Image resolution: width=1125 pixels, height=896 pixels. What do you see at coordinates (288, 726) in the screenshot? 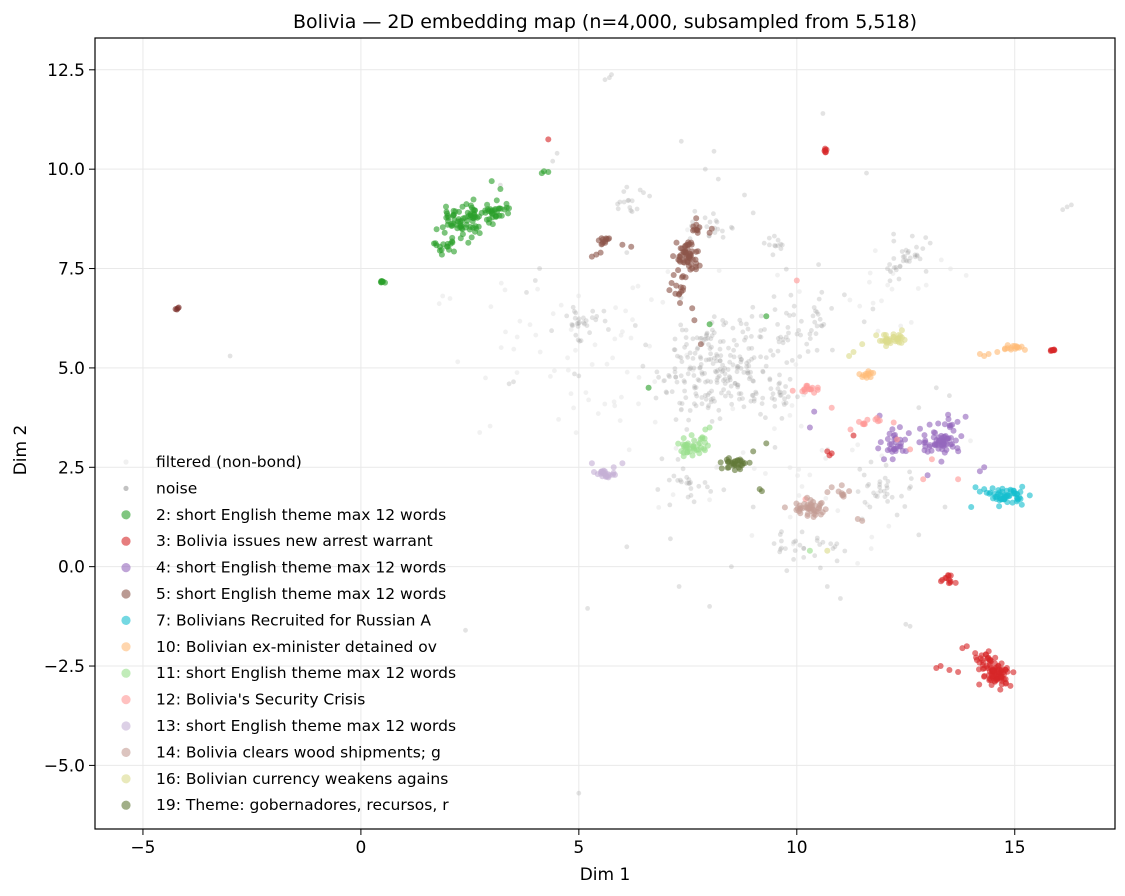
I see `legend-item: 13: short English theme max 12 words` at bounding box center [288, 726].